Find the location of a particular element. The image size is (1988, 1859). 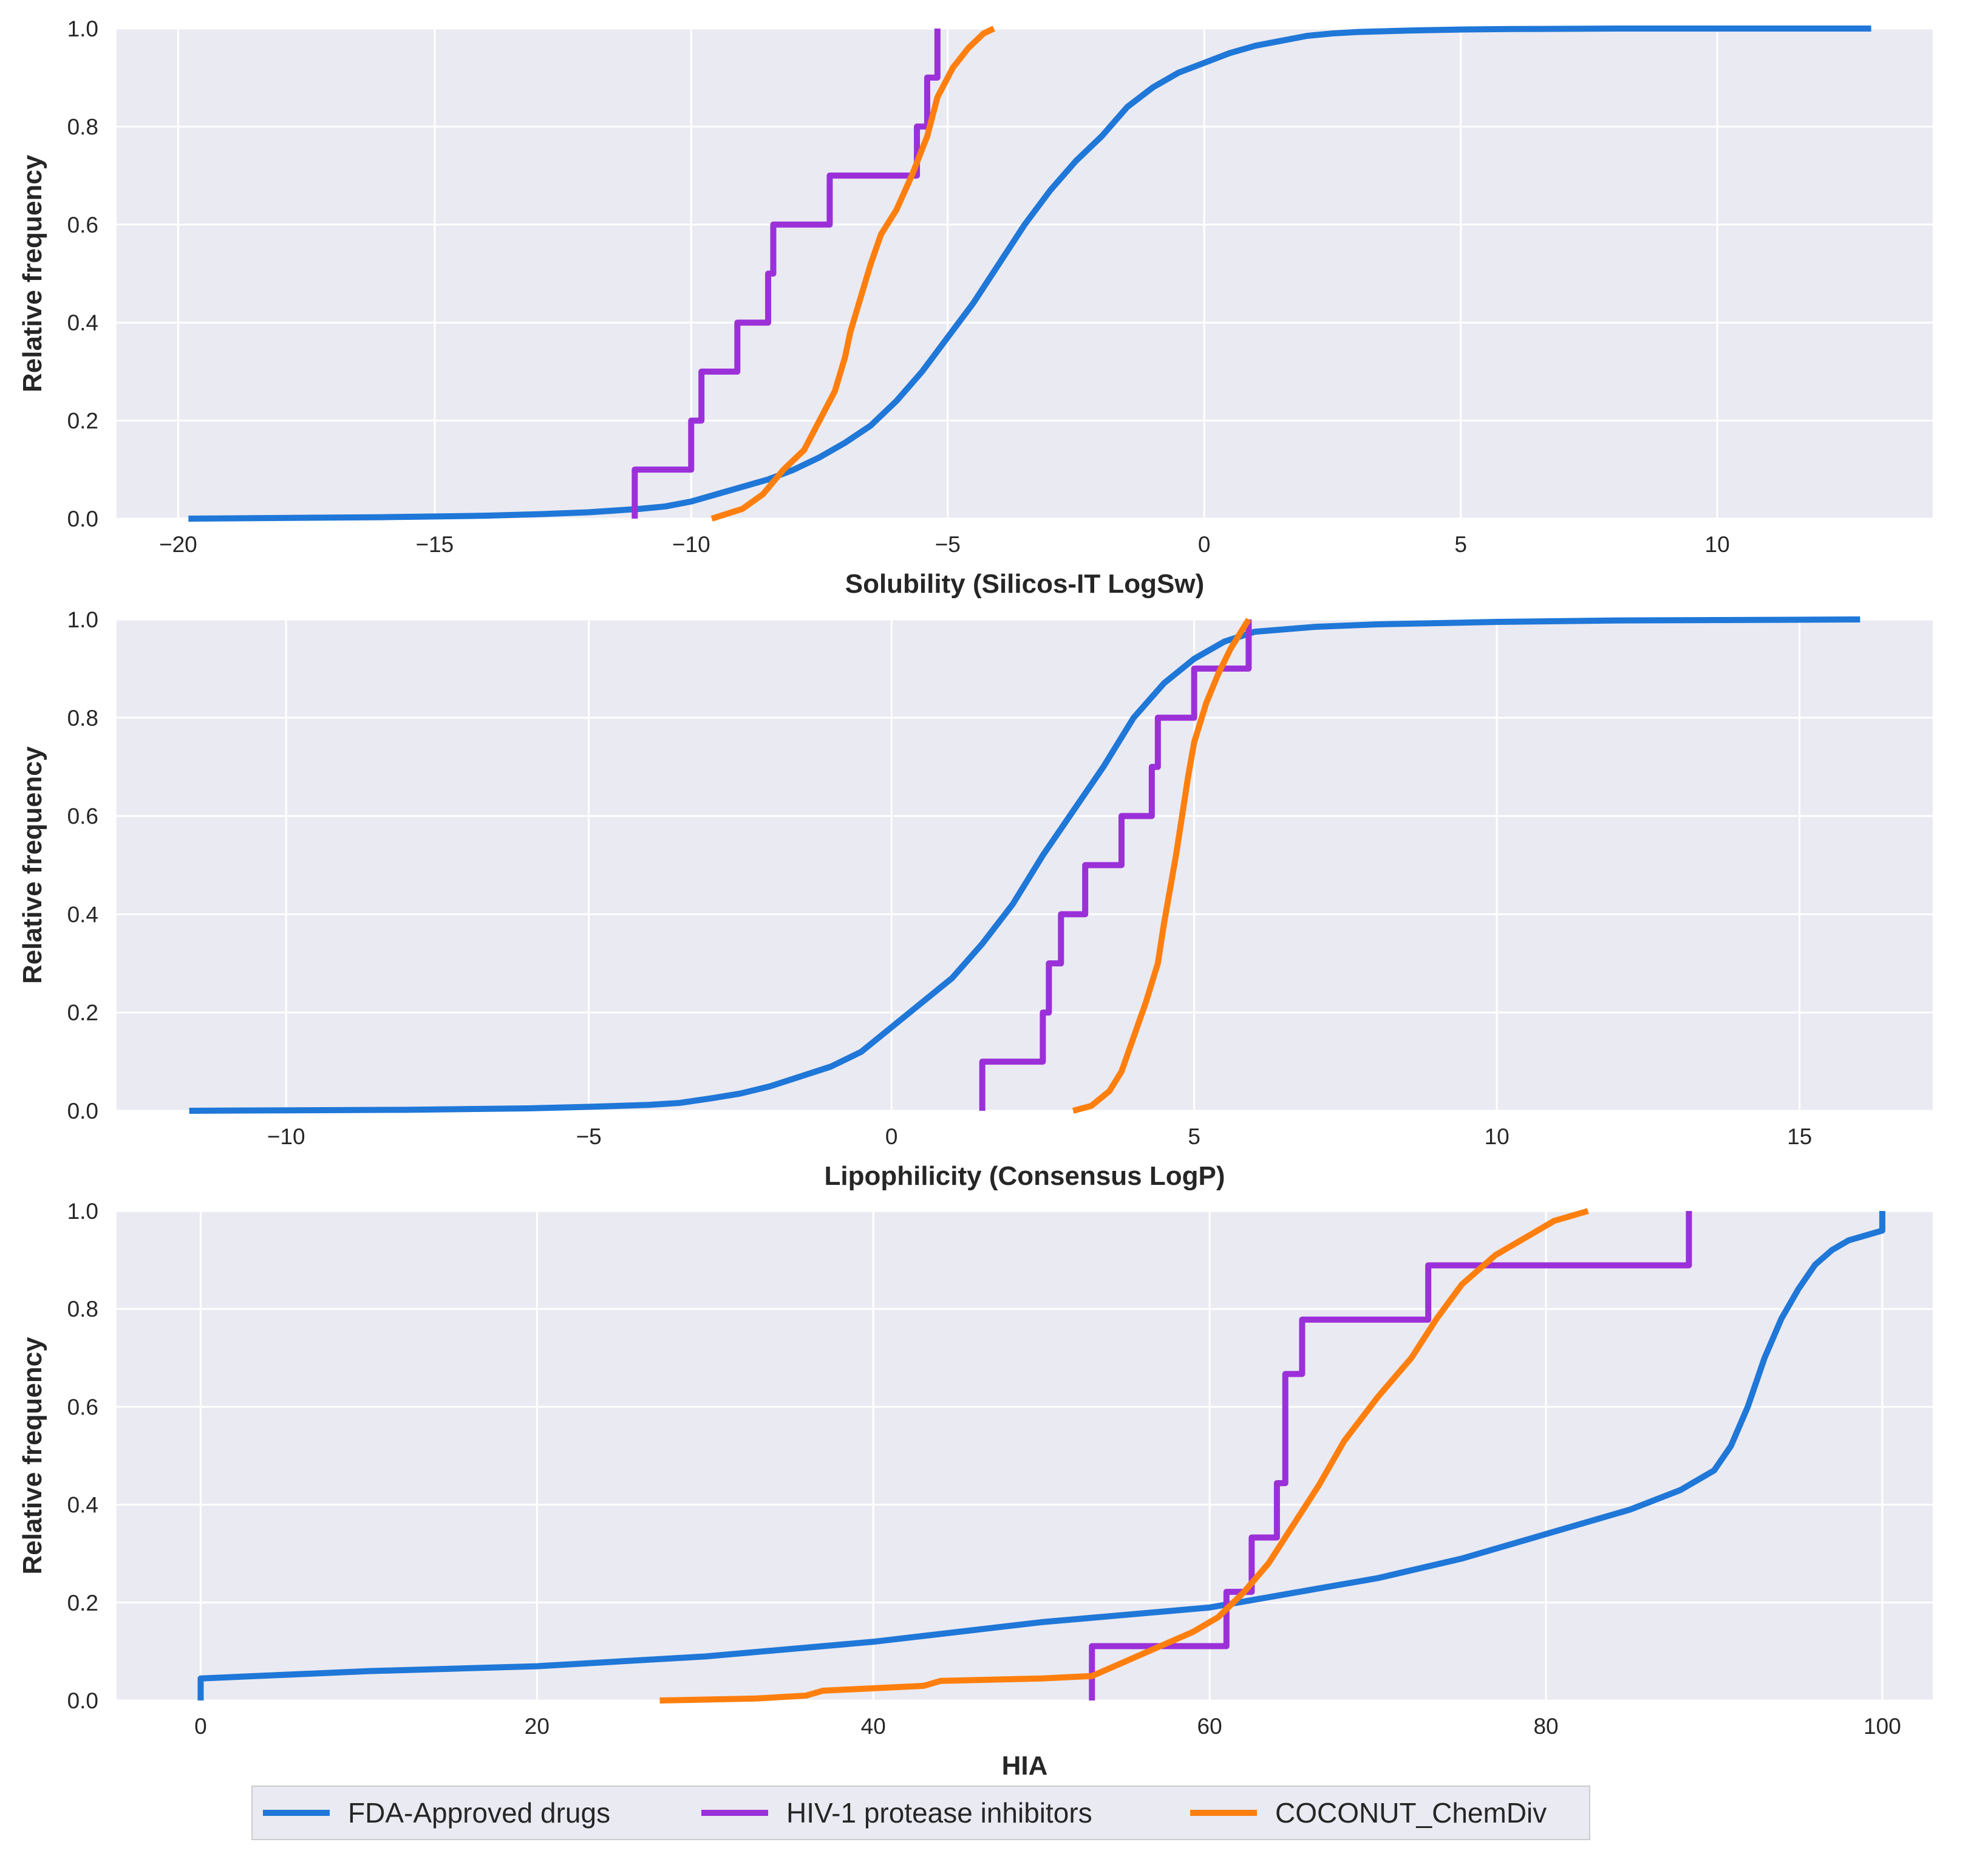

x-tick-label: −15 is located at coordinates (434, 544).